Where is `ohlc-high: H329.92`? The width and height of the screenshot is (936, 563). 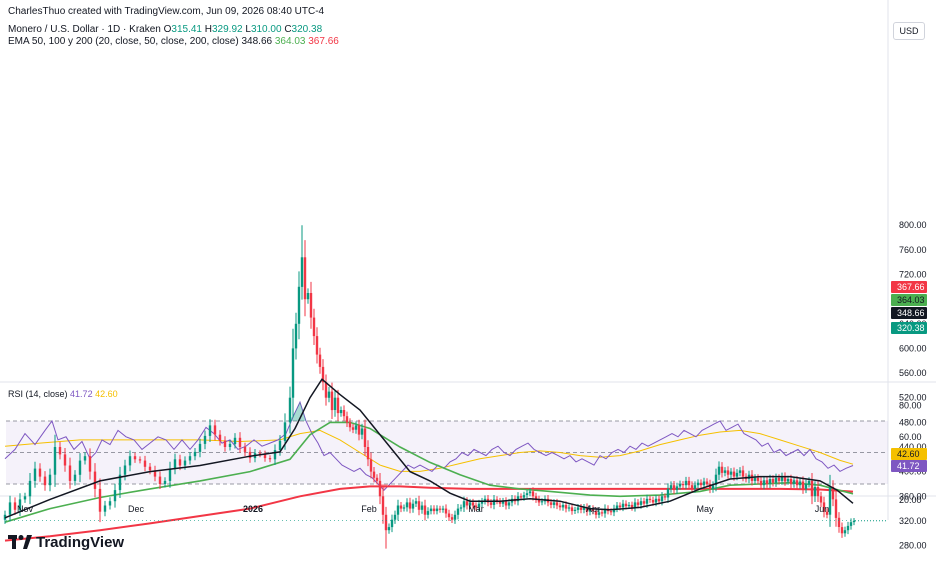
ohlc-high: H329.92 is located at coordinates (223, 29).